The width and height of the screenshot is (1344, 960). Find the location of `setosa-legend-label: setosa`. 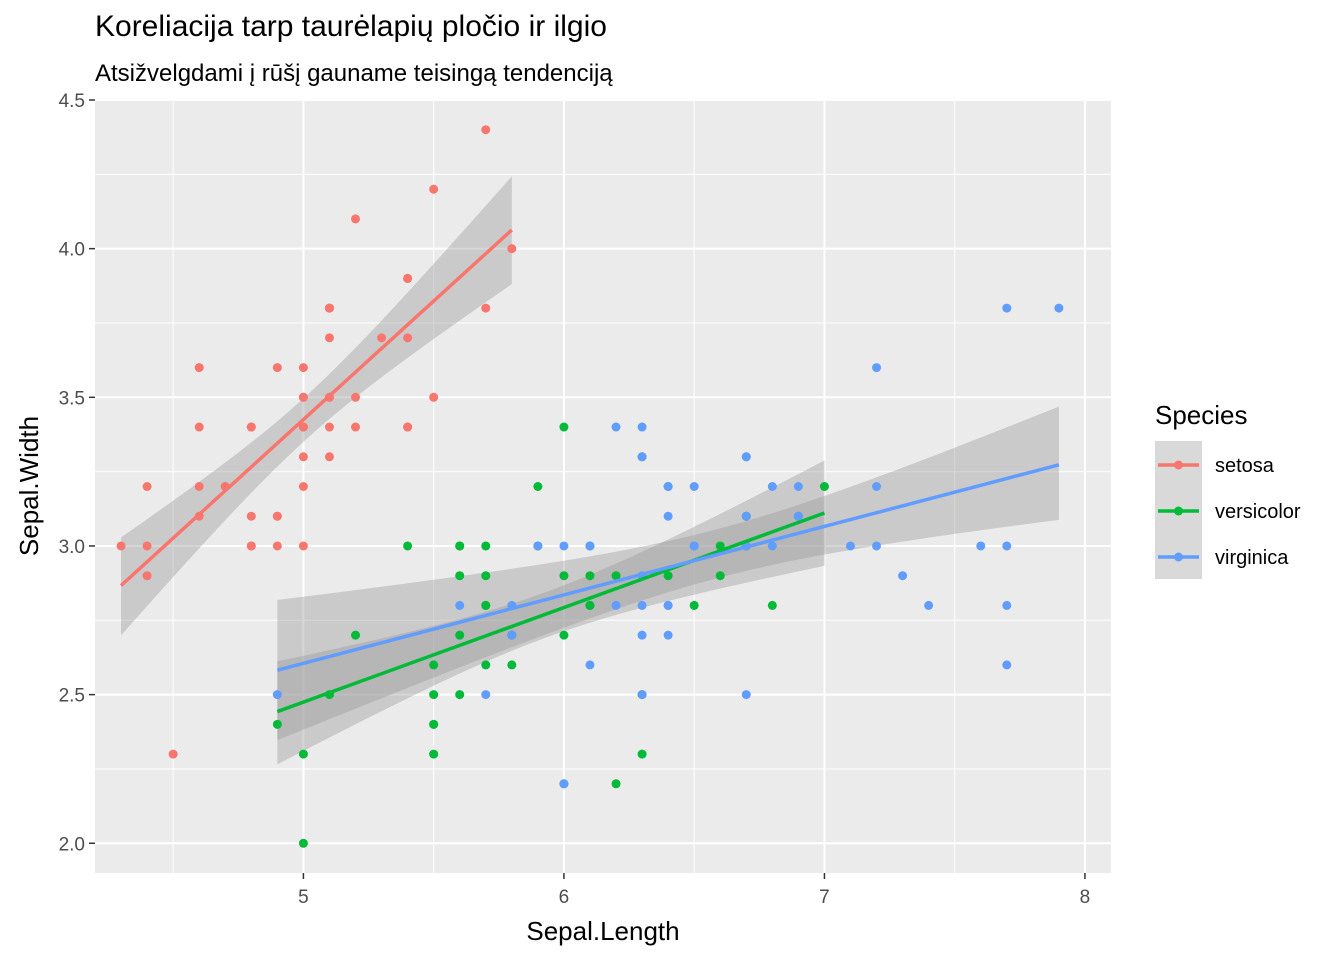

setosa-legend-label: setosa is located at coordinates (1245, 466).